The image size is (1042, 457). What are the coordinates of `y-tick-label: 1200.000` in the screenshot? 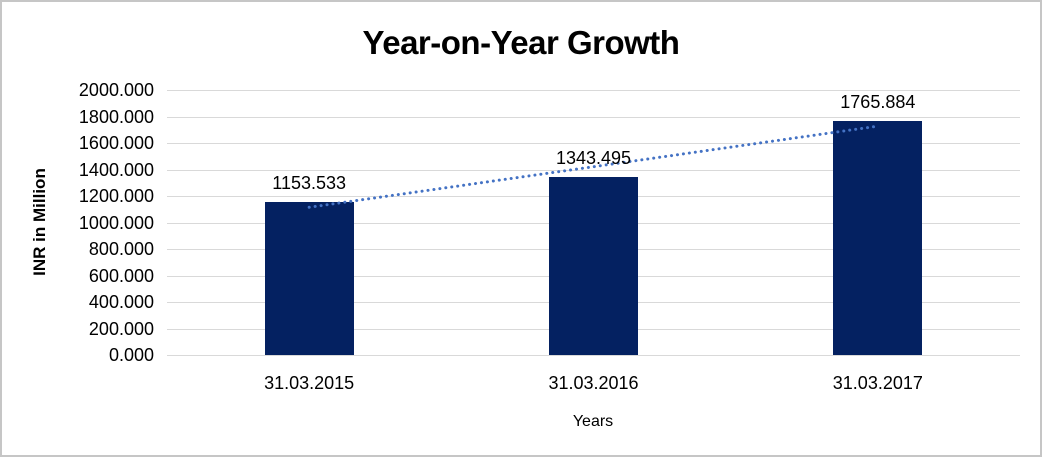 It's located at (116, 196).